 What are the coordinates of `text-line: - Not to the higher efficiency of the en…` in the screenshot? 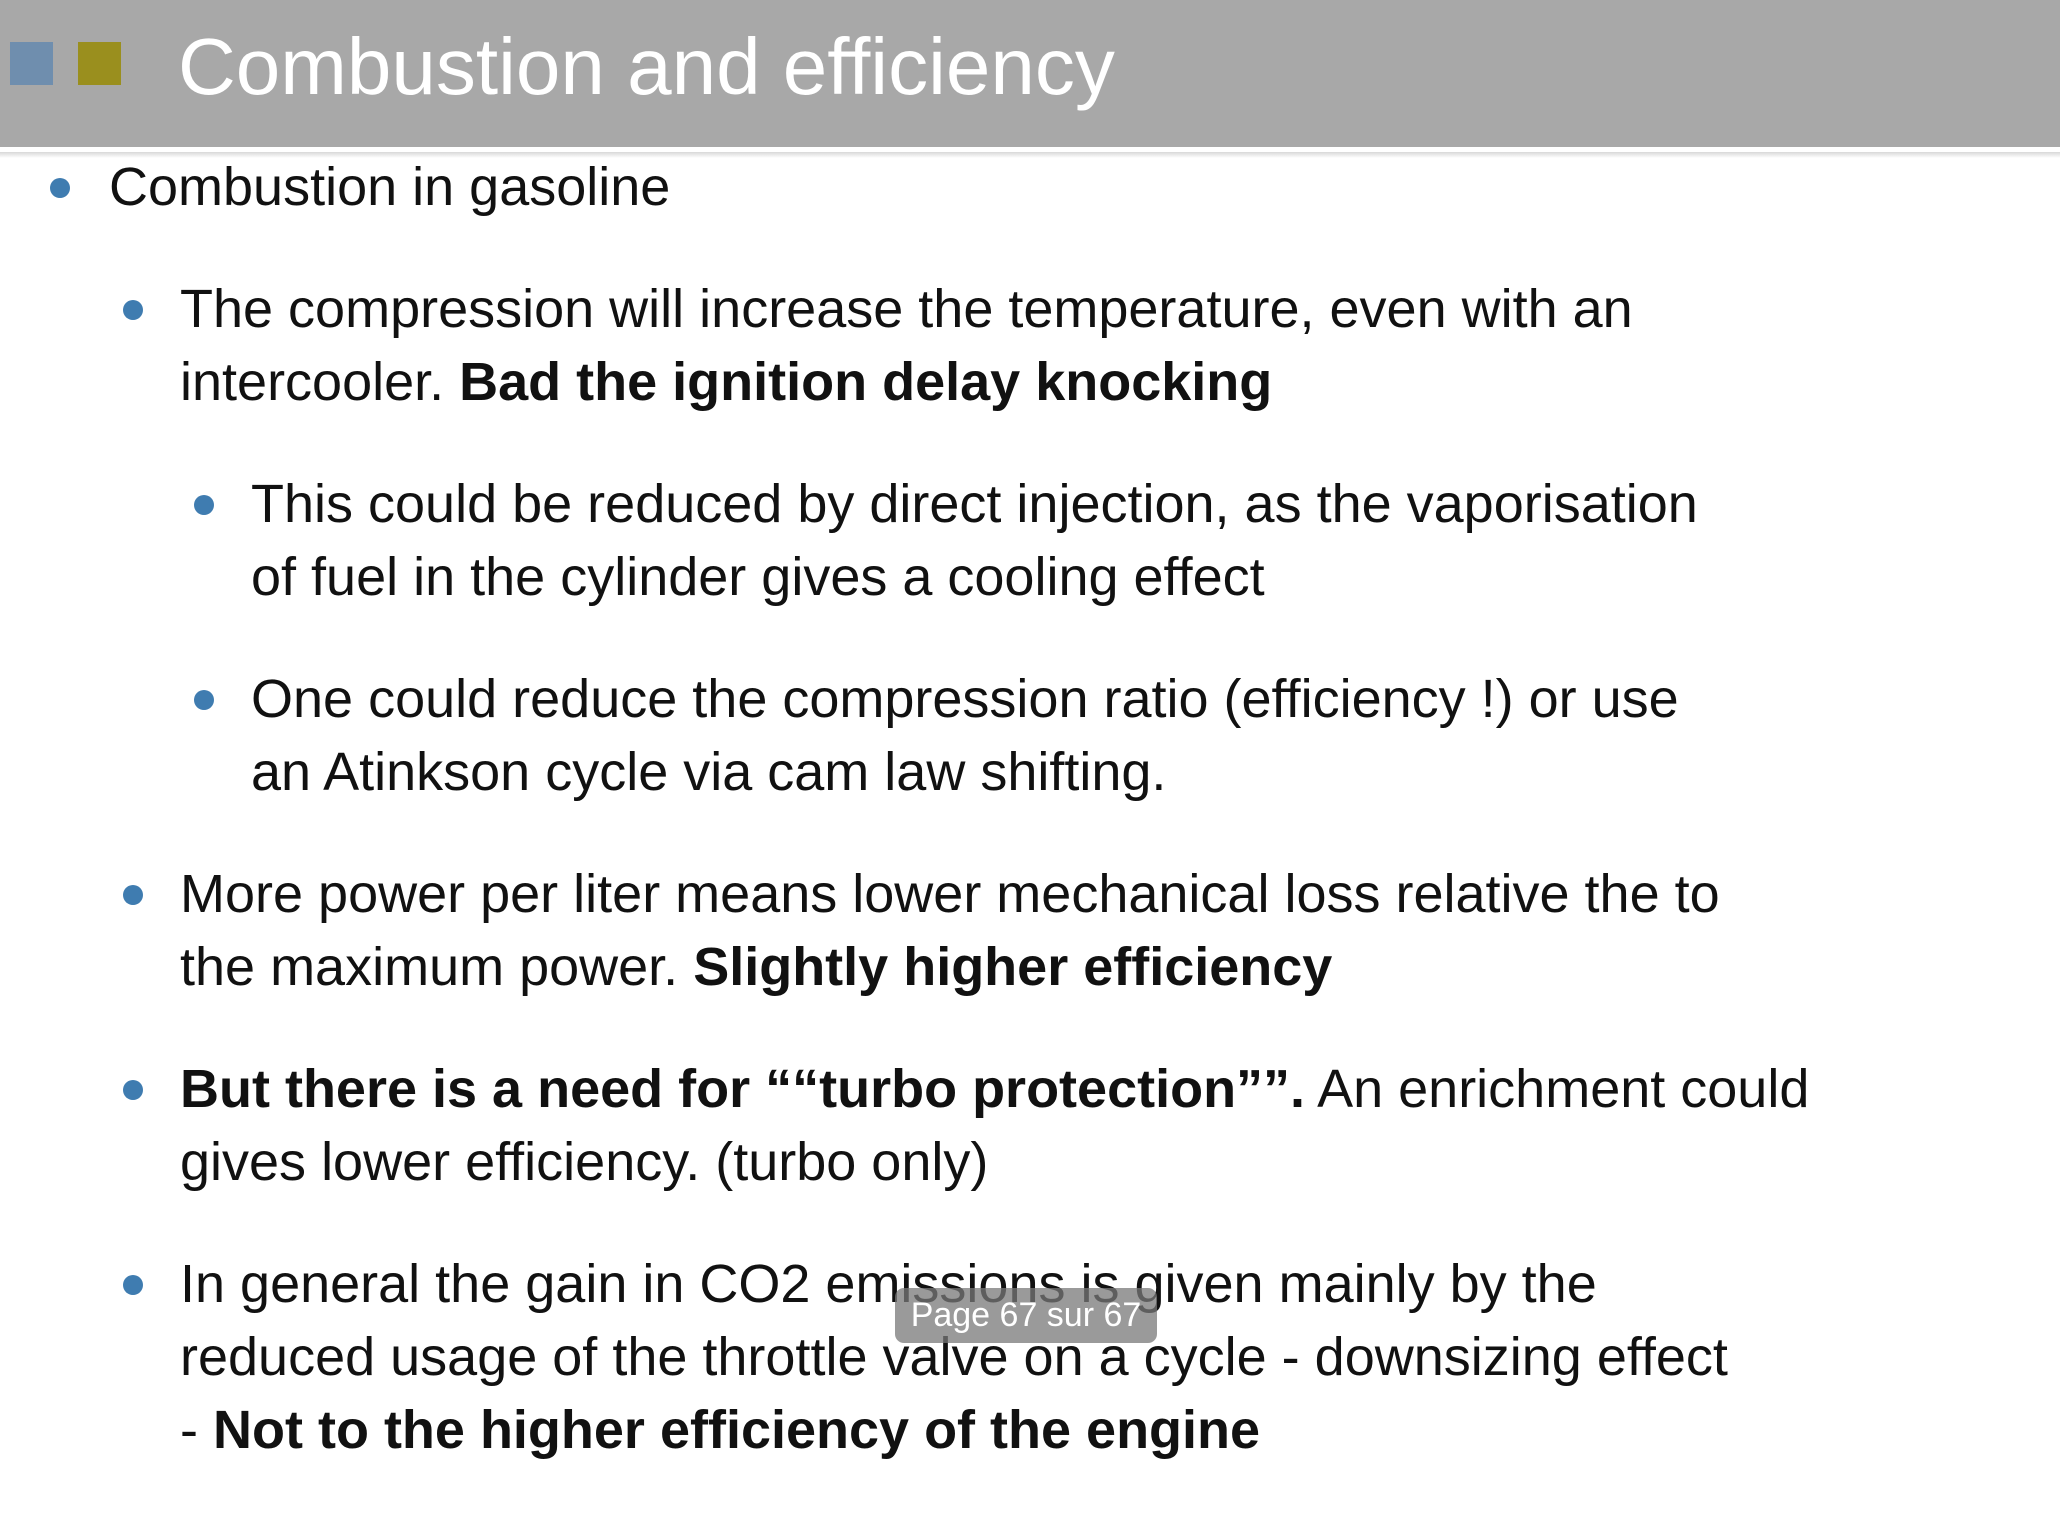 It's located at (1120, 1430).